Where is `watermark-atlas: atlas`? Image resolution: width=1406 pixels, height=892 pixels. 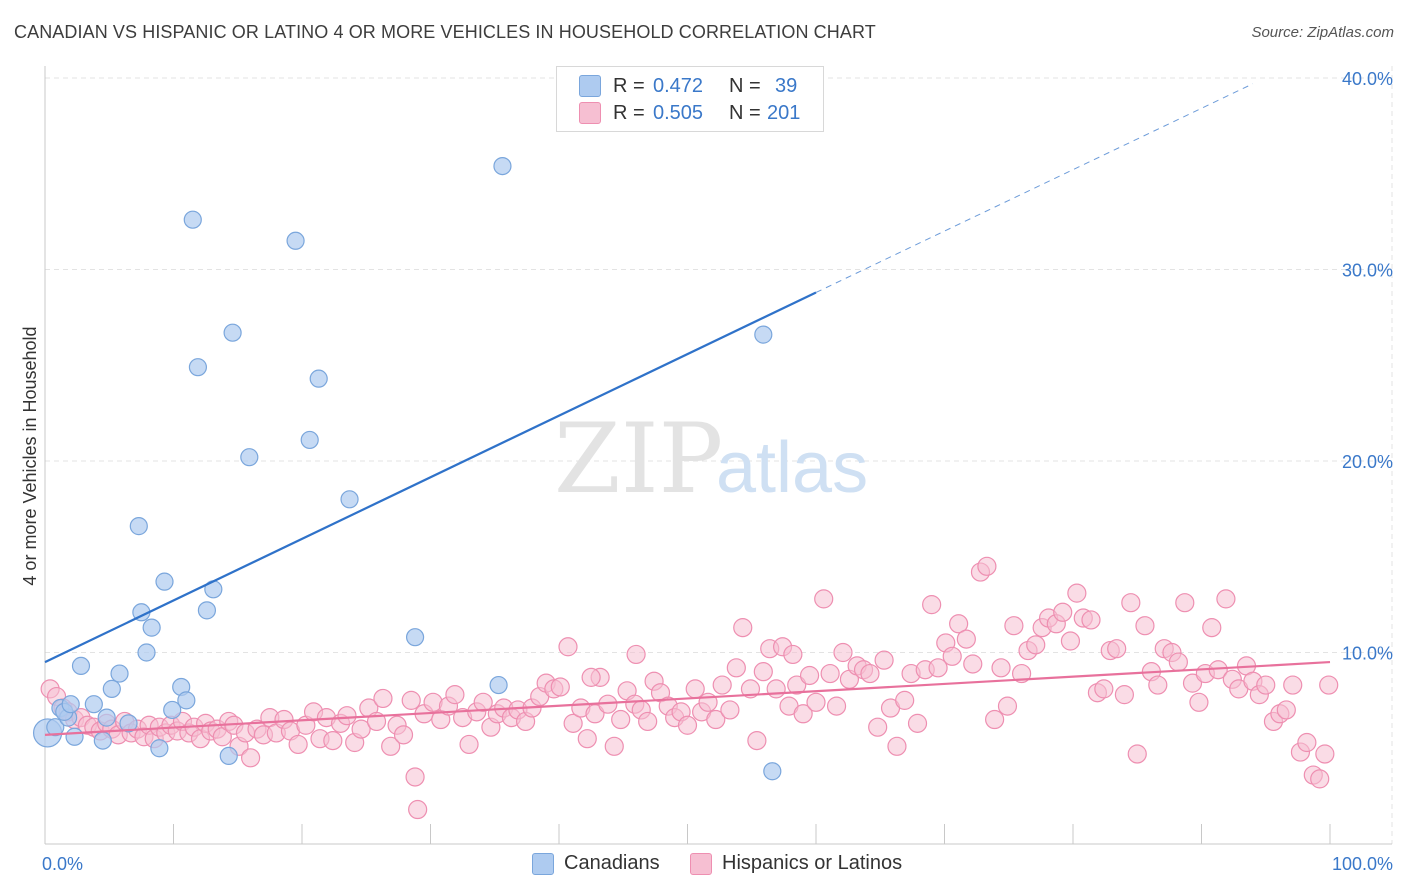
watermark-atlas: atlas is located at coordinates (792, 468).